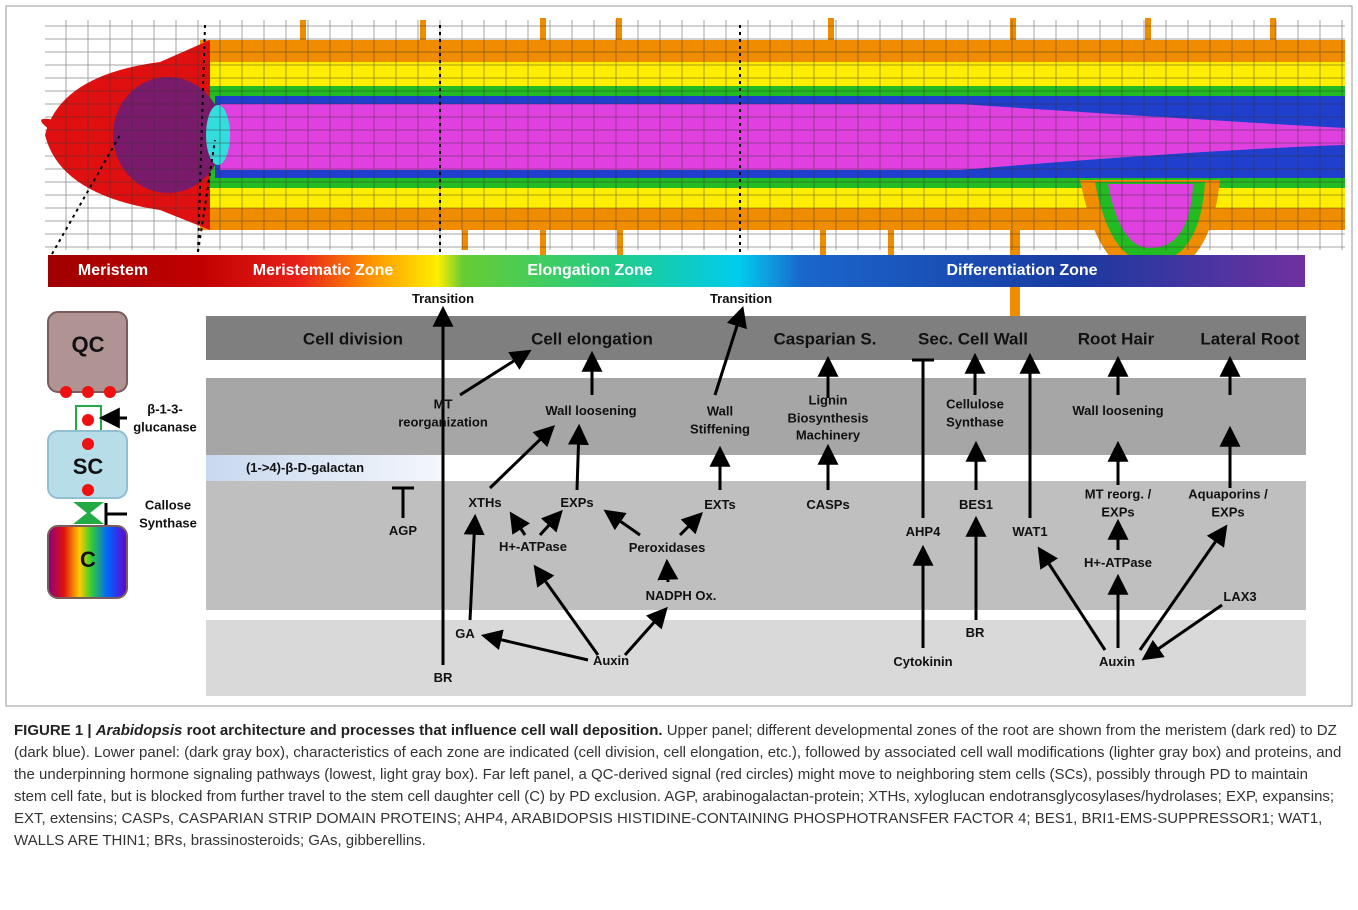 The image size is (1358, 910). Describe the element at coordinates (88, 467) in the screenshot. I see `sc-label: SC` at that location.